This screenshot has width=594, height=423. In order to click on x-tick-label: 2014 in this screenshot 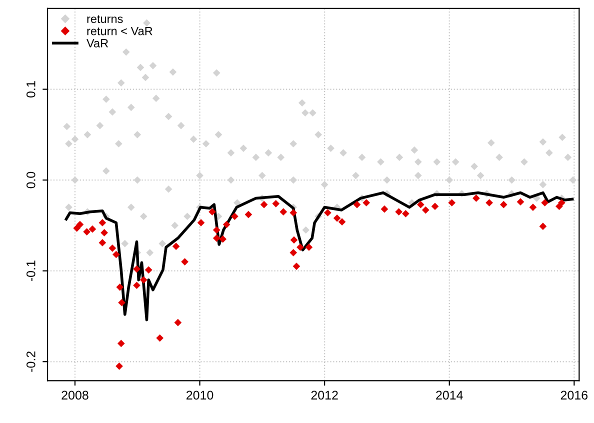, I will do `click(449, 395)`.